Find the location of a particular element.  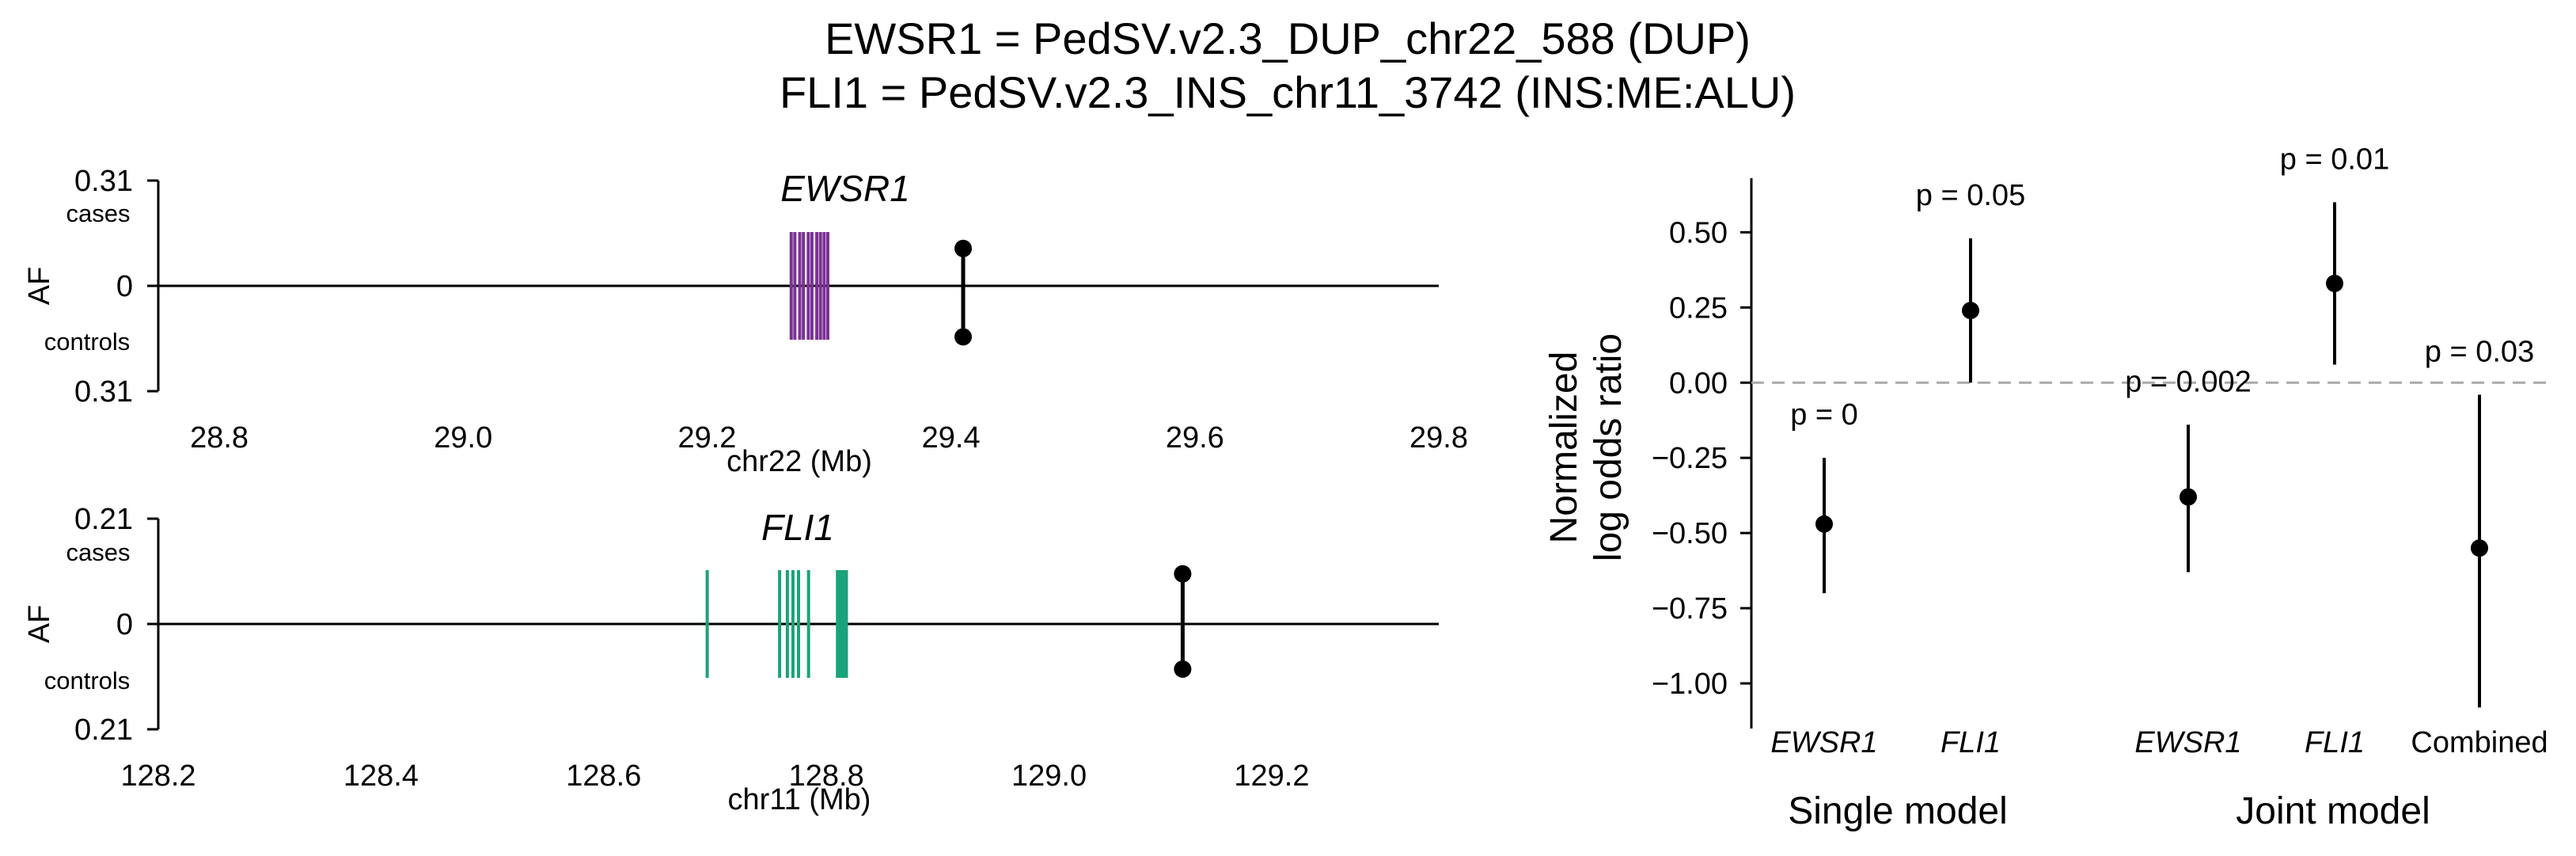

lor-category-2: EWSR1 is located at coordinates (2187, 742).